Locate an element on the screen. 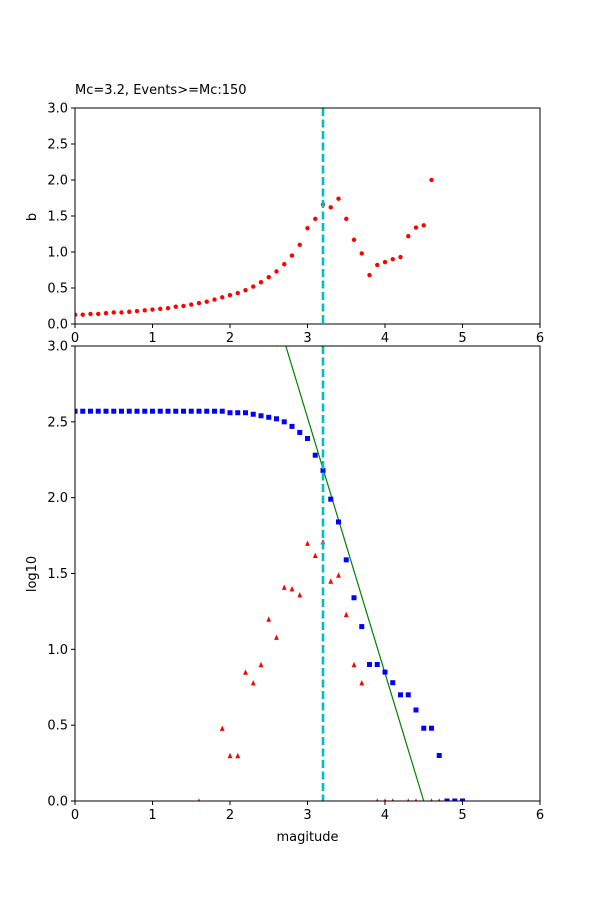 Image resolution: width=600 pixels, height=905 pixels. top-x-tick-label: 0 is located at coordinates (75, 338).